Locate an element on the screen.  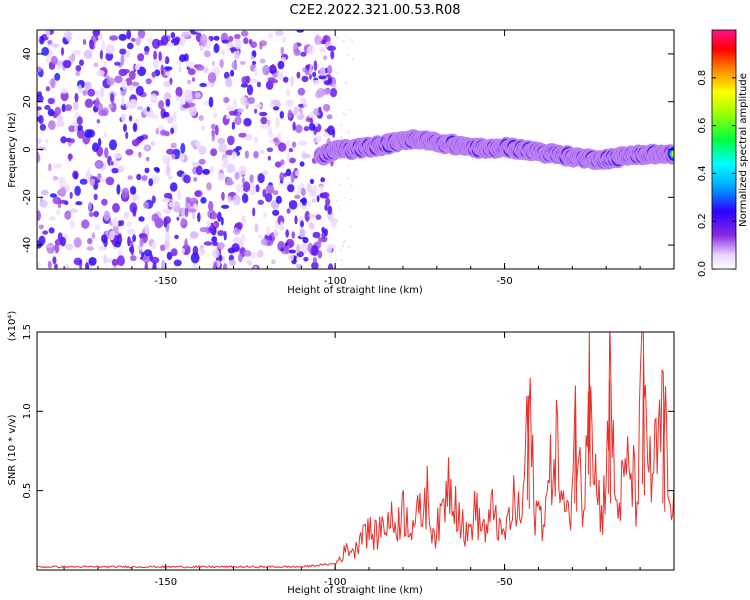
figure-title: C2E2.2022.321.00.53.R08 is located at coordinates (374, 10).